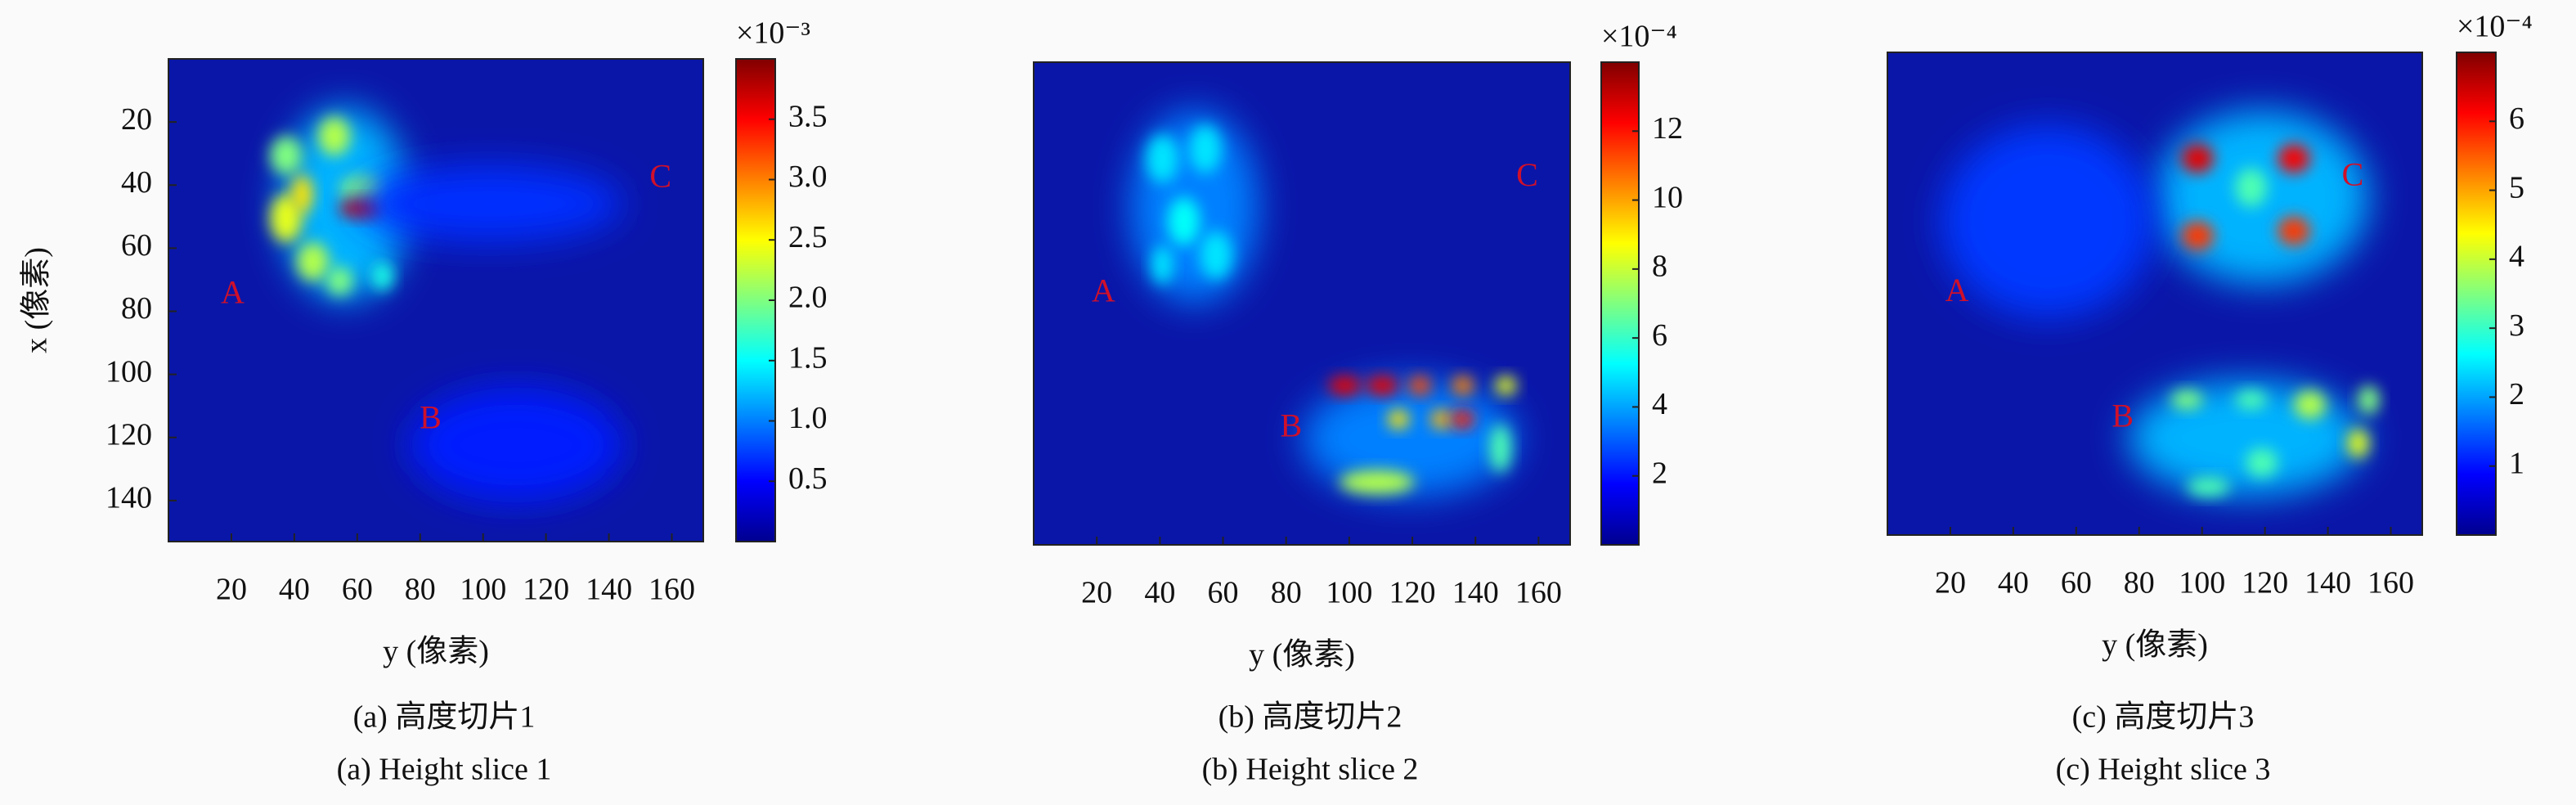  Describe the element at coordinates (136, 308) in the screenshot. I see `y-tick-label: 80` at that location.